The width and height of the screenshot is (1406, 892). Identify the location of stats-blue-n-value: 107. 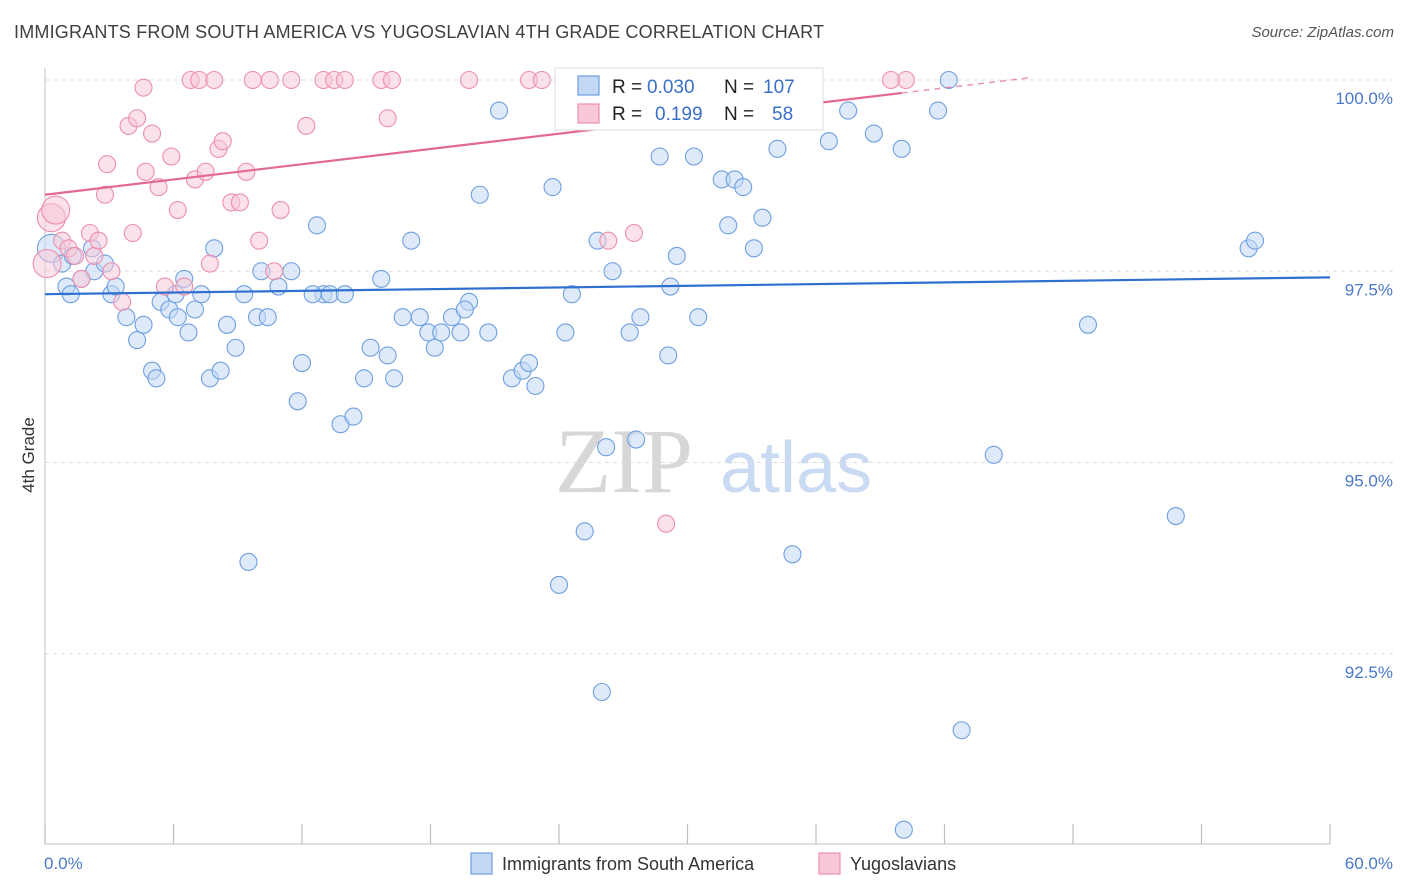
(779, 87).